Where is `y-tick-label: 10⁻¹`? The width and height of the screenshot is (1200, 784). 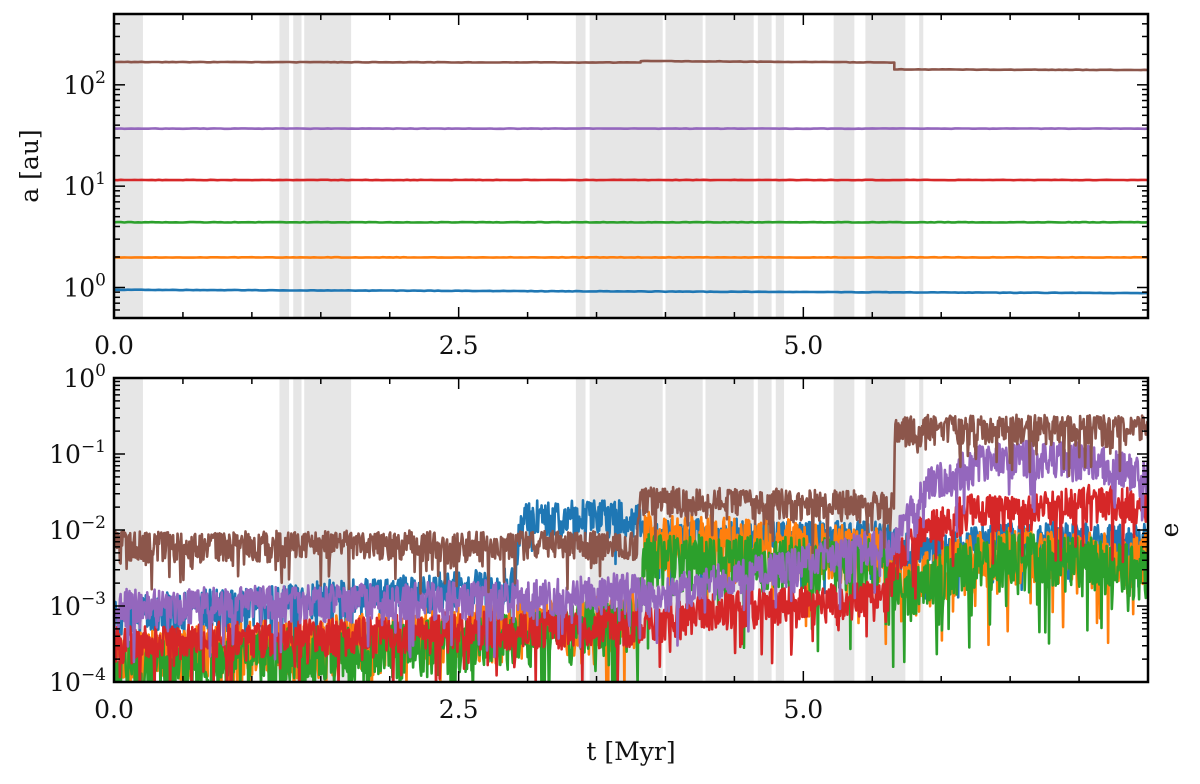
y-tick-label: 10⁻¹ is located at coordinates (77, 453).